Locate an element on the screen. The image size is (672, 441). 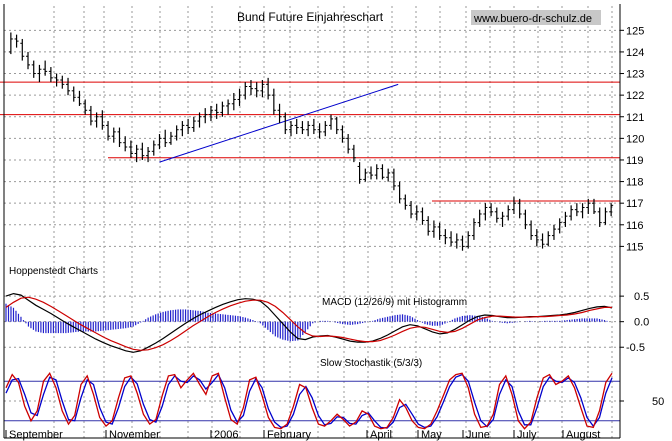
macd-tick-label: -0.5 is located at coordinates (635, 348).